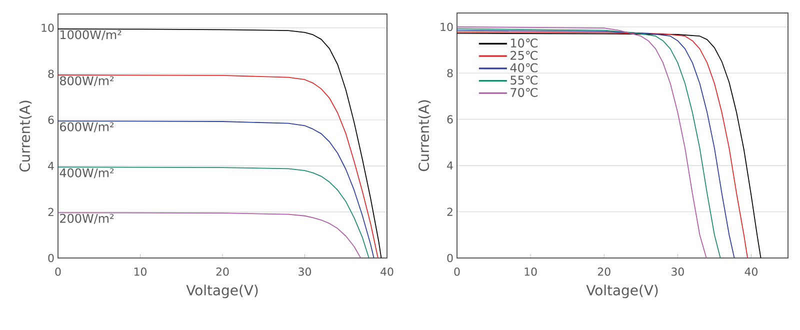 Image resolution: width=800 pixels, height=330 pixels. I want to click on series-label: 600W/m², so click(87, 127).